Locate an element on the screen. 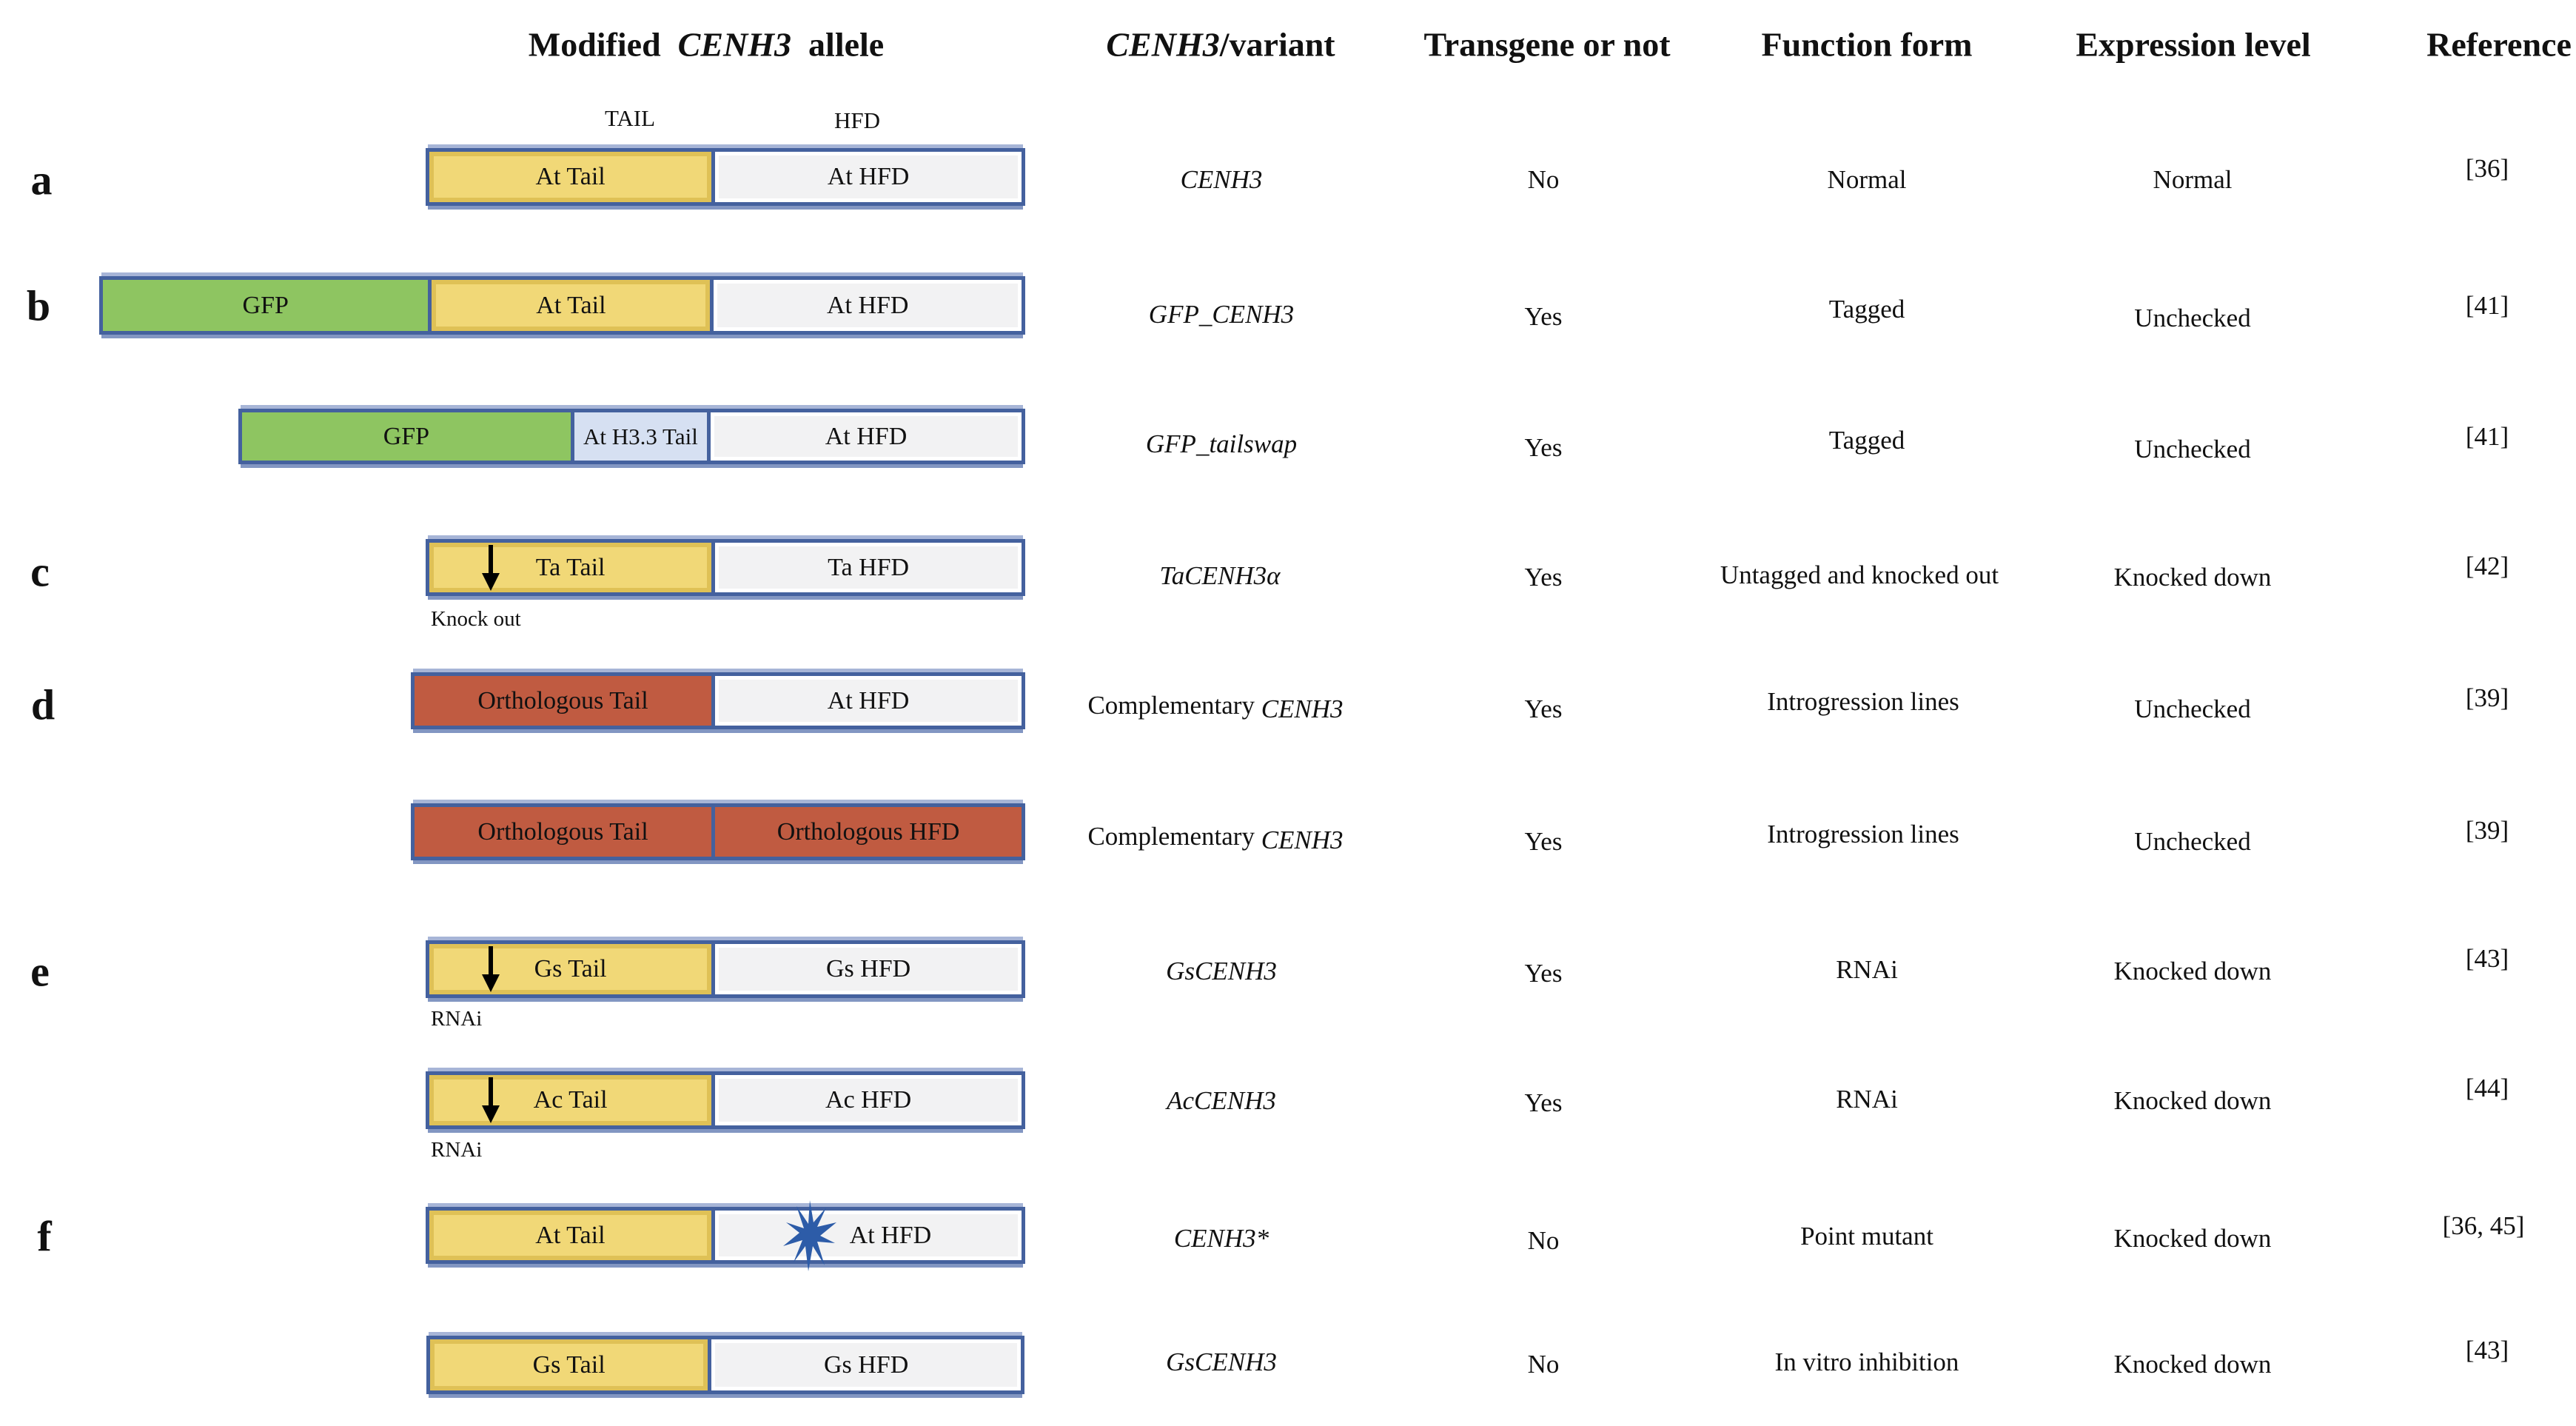 The width and height of the screenshot is (2576, 1426). hfd-segment: Gs HFD is located at coordinates (866, 969).